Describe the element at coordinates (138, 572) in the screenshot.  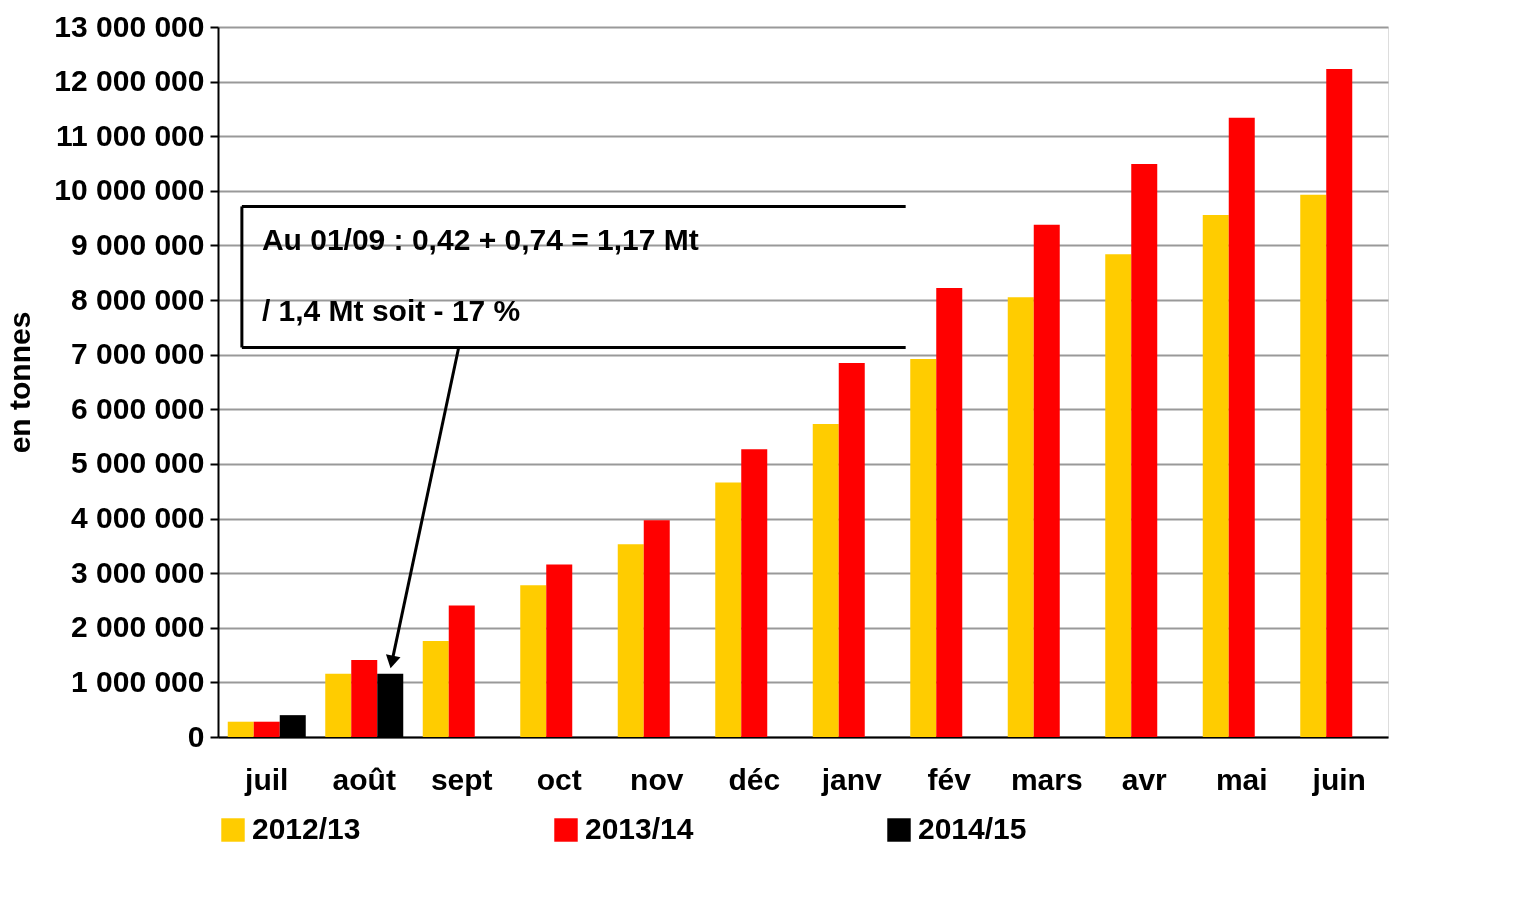
I see `y-tick-label: 3 000 000` at that location.